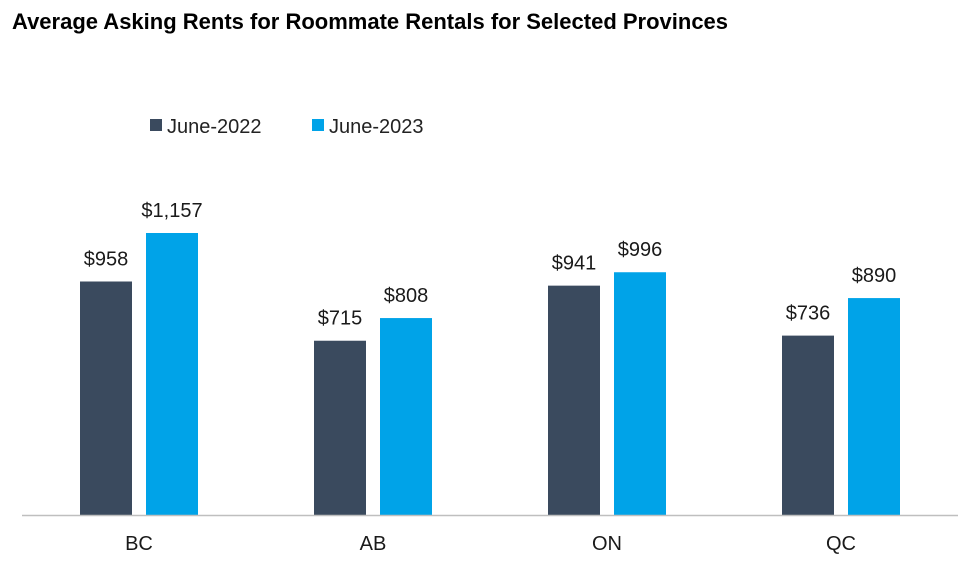 This screenshot has width=980, height=561. I want to click on x-tick-label: ON, so click(607, 544).